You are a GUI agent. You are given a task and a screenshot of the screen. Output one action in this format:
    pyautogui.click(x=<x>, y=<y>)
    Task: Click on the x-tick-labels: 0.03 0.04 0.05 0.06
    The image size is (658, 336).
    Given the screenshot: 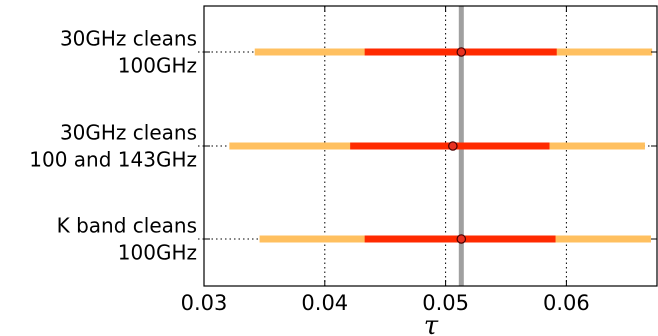 What is the action you would take?
    pyautogui.click(x=385, y=303)
    